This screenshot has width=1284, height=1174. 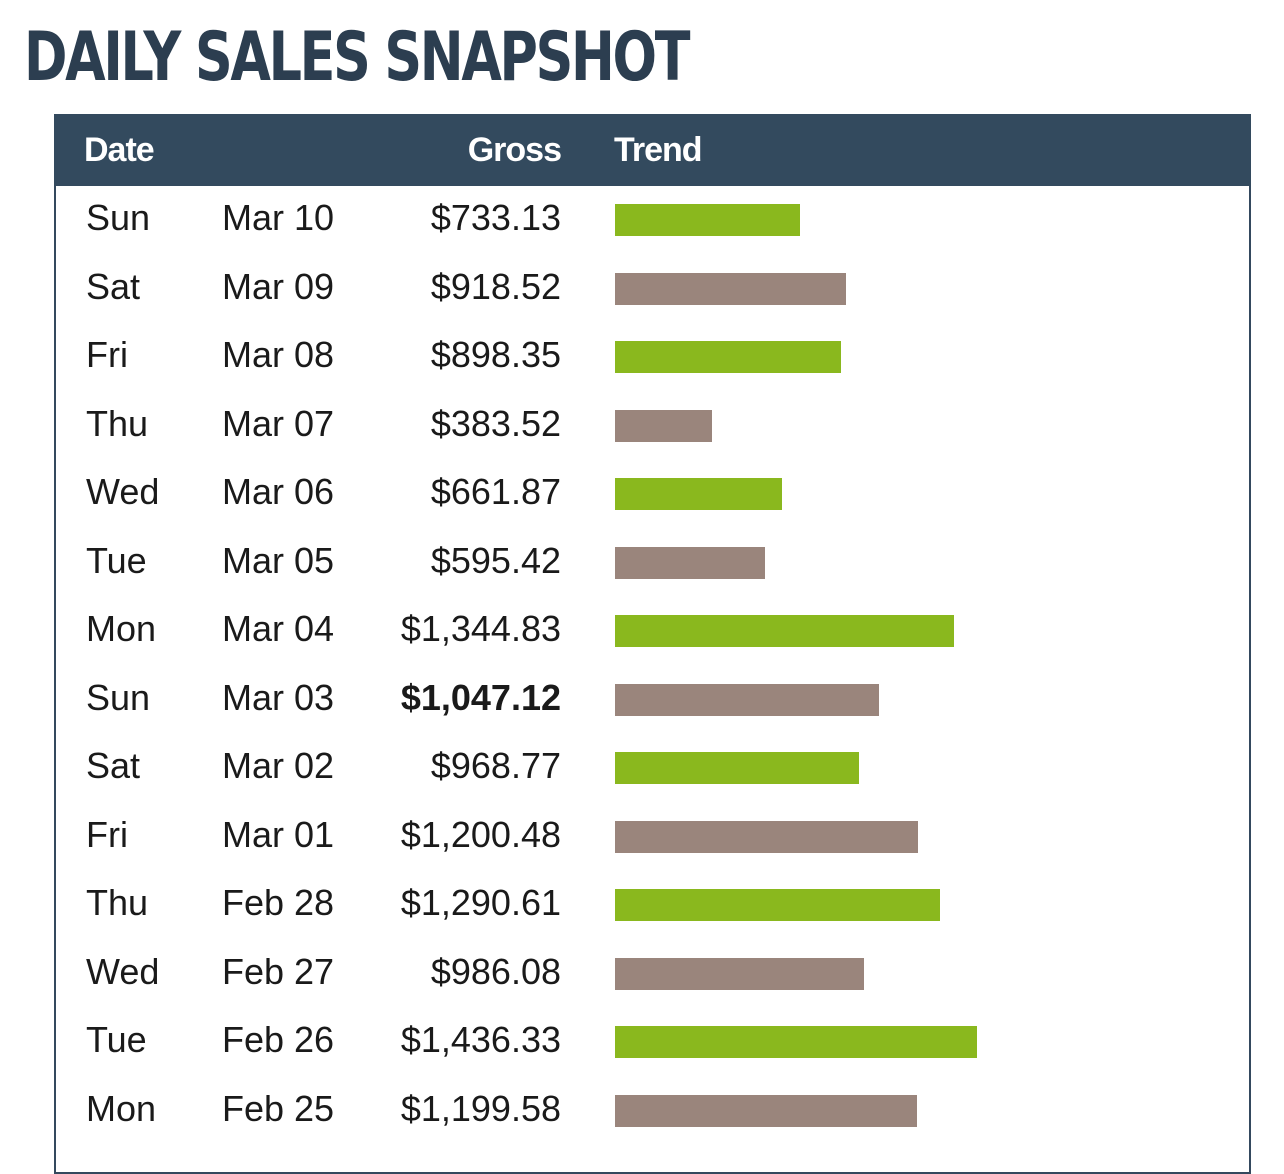 I want to click on table-row: Tue Mar 05 $595.42, so click(x=652, y=563).